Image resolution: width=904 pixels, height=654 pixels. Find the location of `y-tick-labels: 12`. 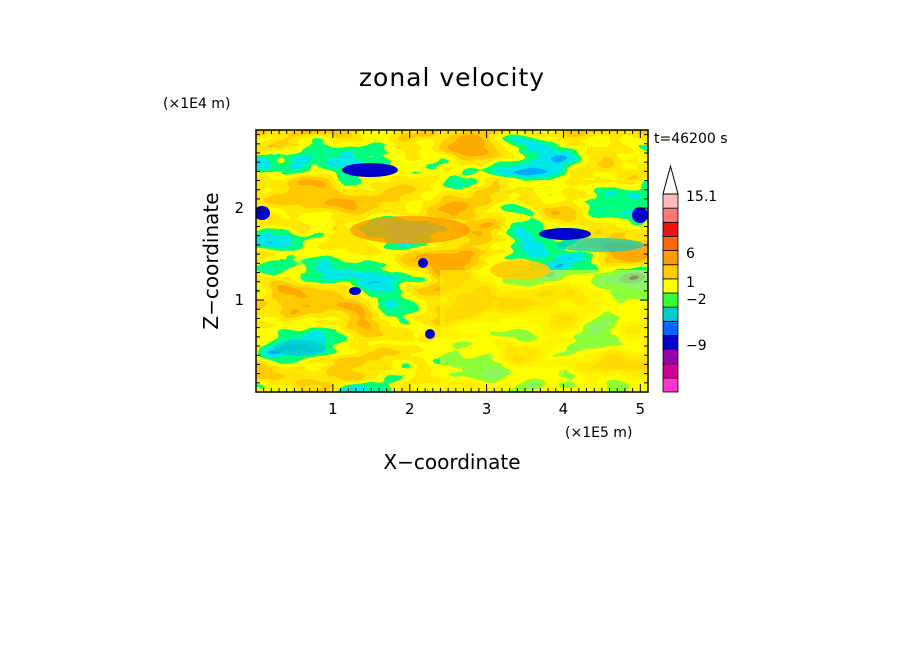

y-tick-labels: 12 is located at coordinates (239, 254).